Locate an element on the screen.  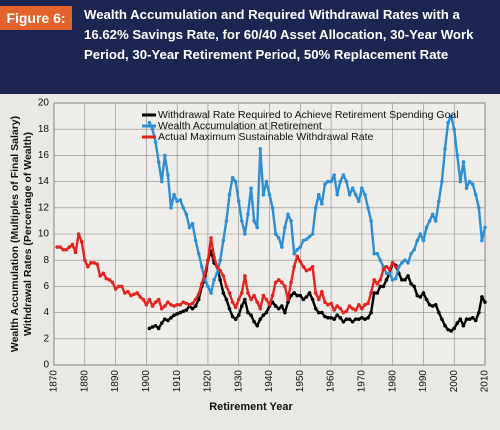
y-tick-label: 20 is located at coordinates (44, 103).